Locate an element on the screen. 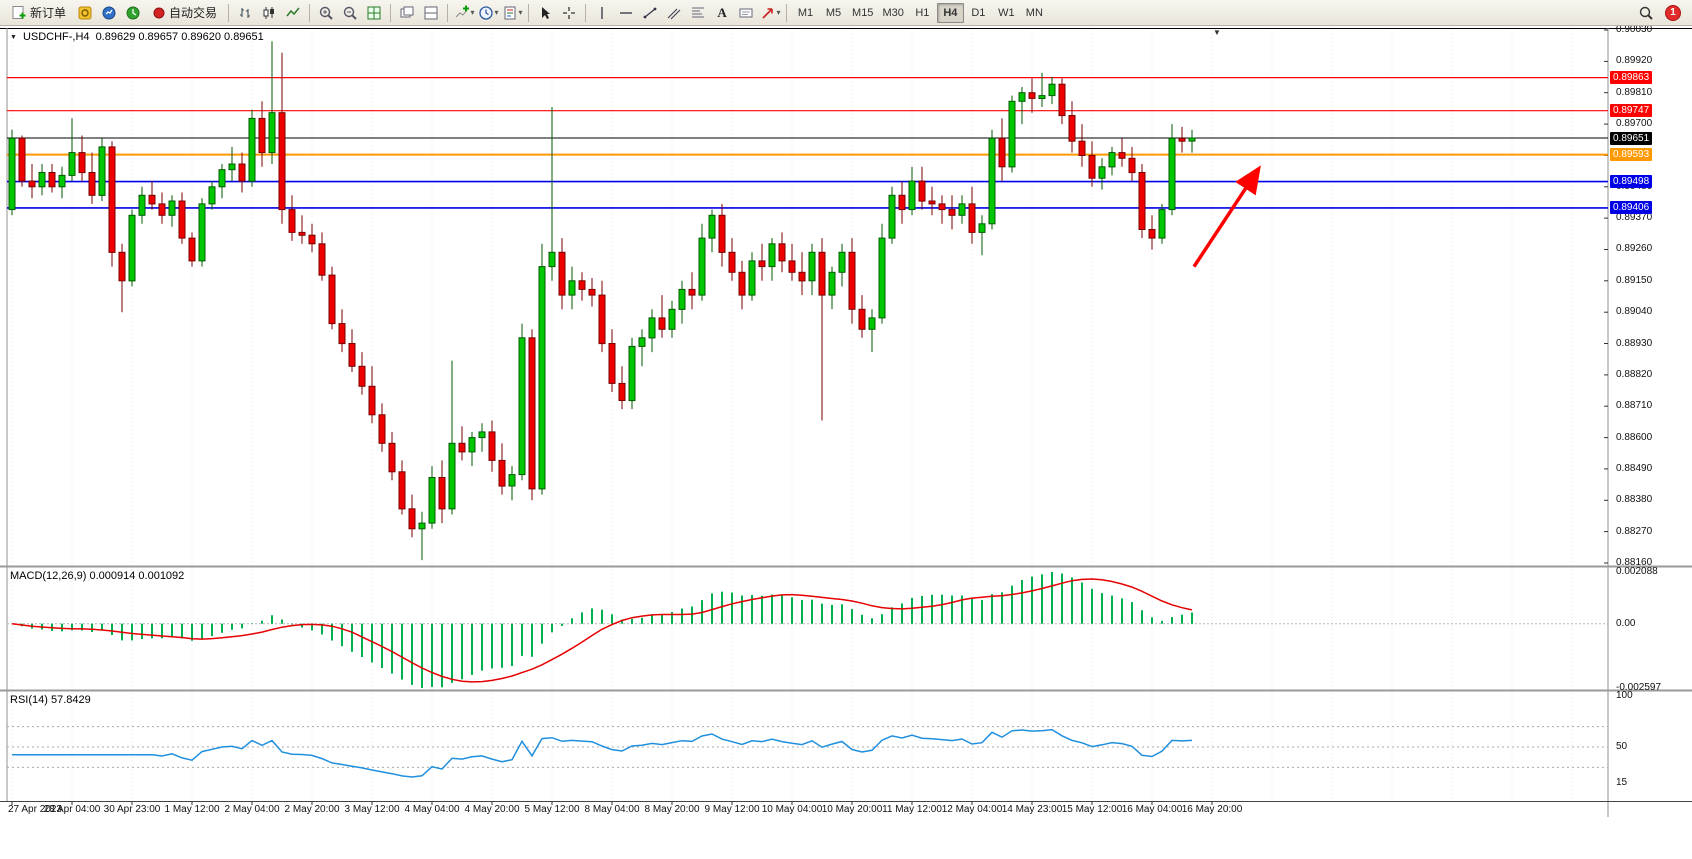 Image resolution: width=1692 pixels, height=859 pixels. channel-tool-button is located at coordinates (674, 13).